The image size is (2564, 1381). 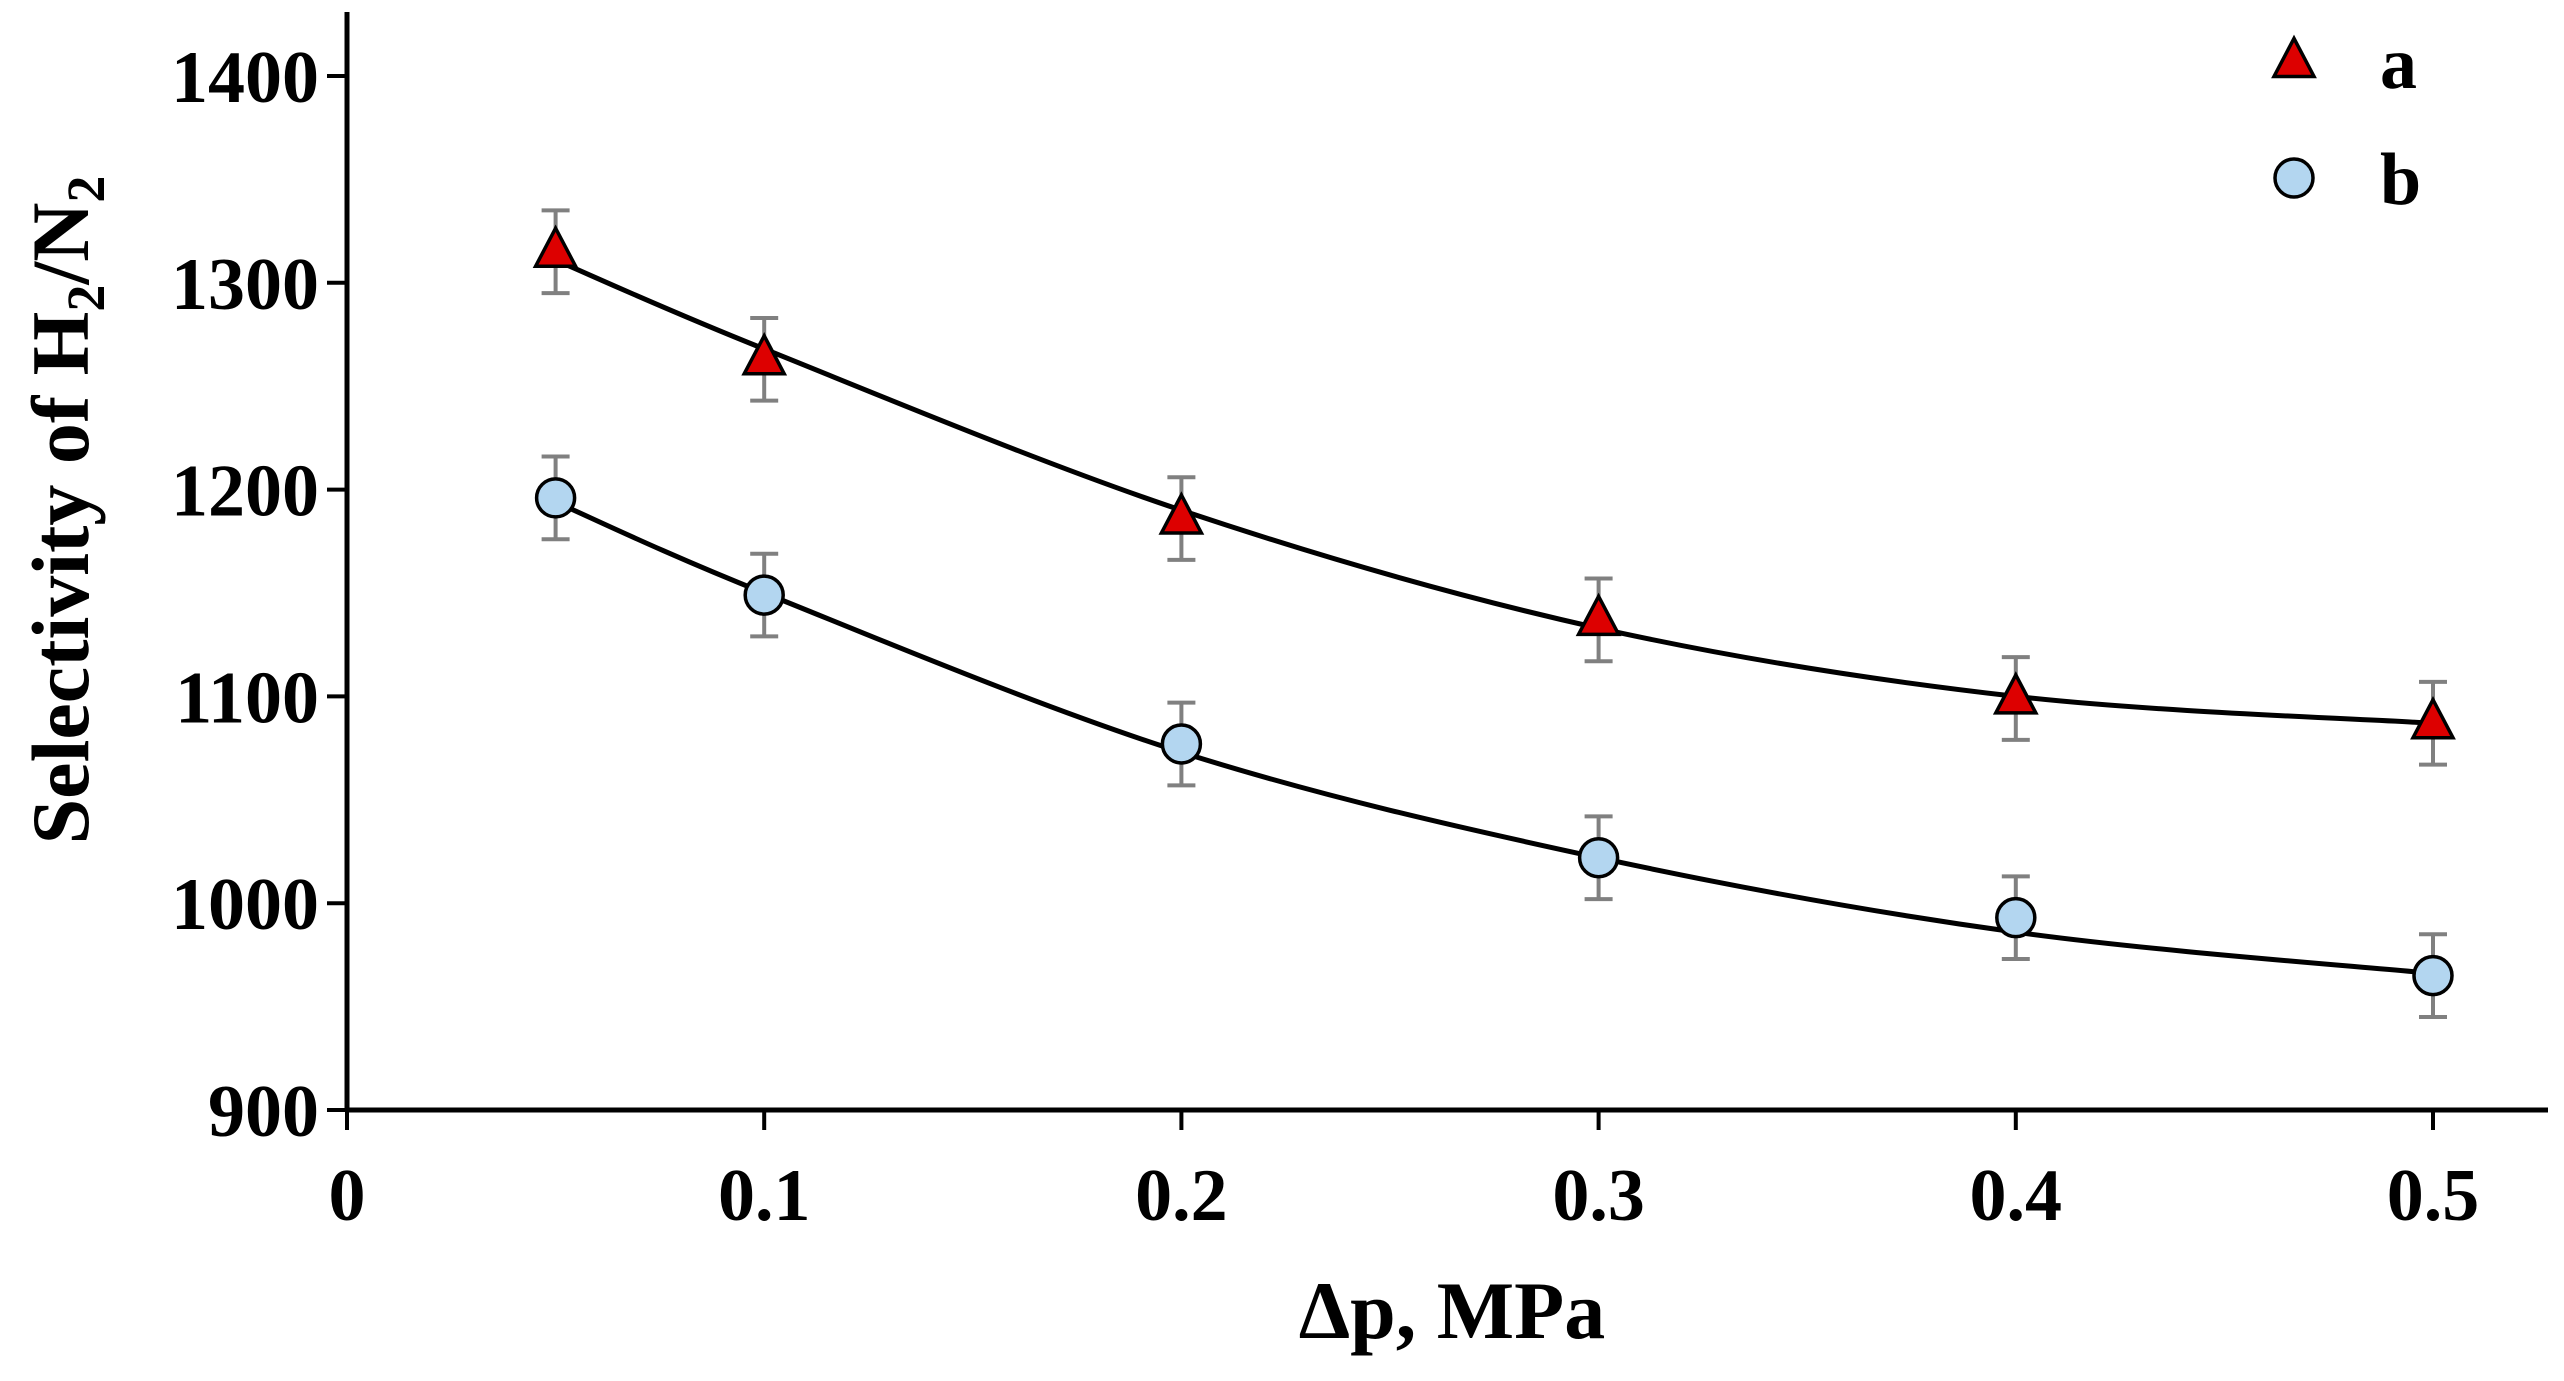 What do you see at coordinates (247, 698) in the screenshot?
I see `y-tick-label: 1100` at bounding box center [247, 698].